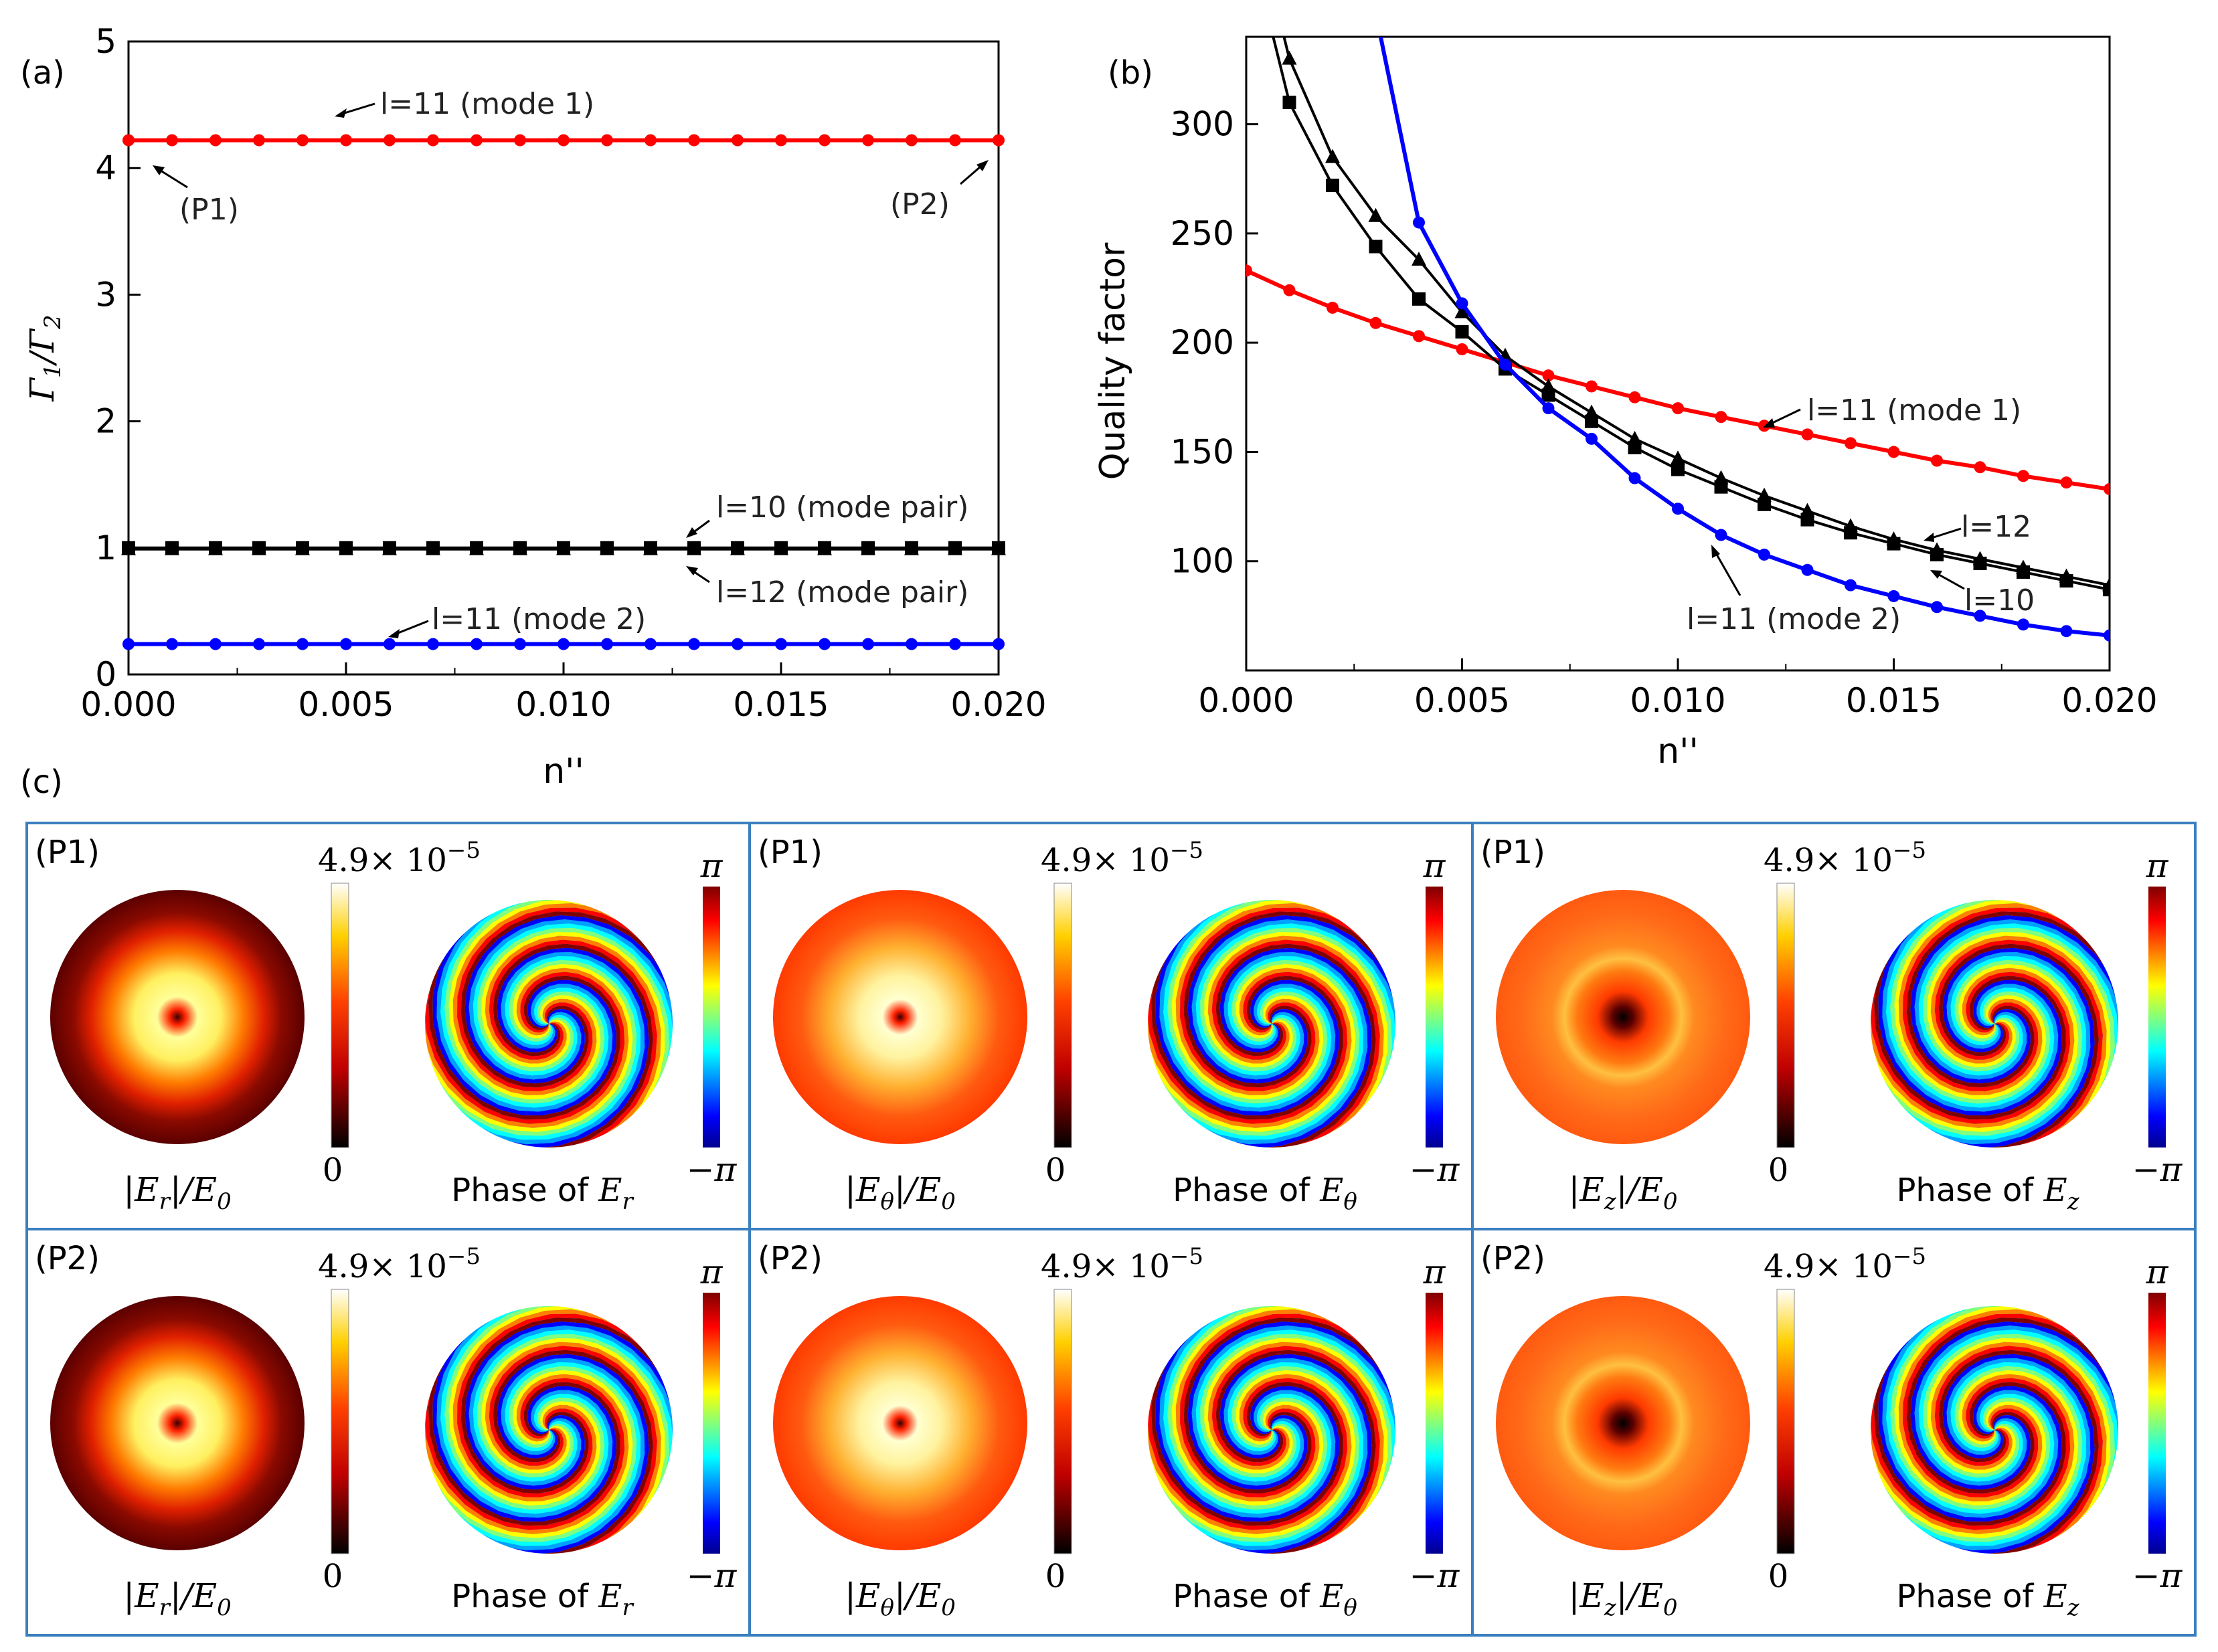 Image resolution: width=2218 pixels, height=1652 pixels. I want to click on chart-b-annotations: l=11 (mode 1) l=12 l=10 l=11 (mode 2), so click(1861, 514).